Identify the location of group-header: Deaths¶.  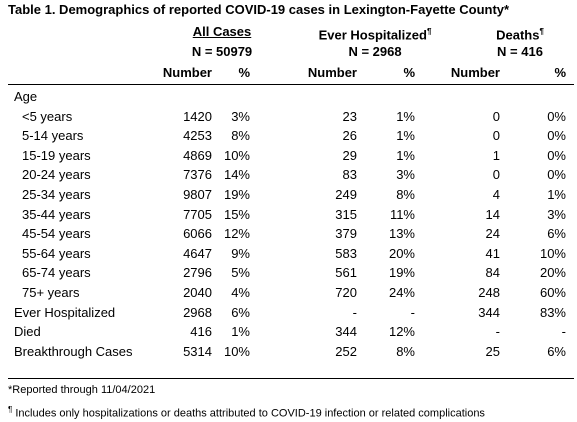
(513, 33).